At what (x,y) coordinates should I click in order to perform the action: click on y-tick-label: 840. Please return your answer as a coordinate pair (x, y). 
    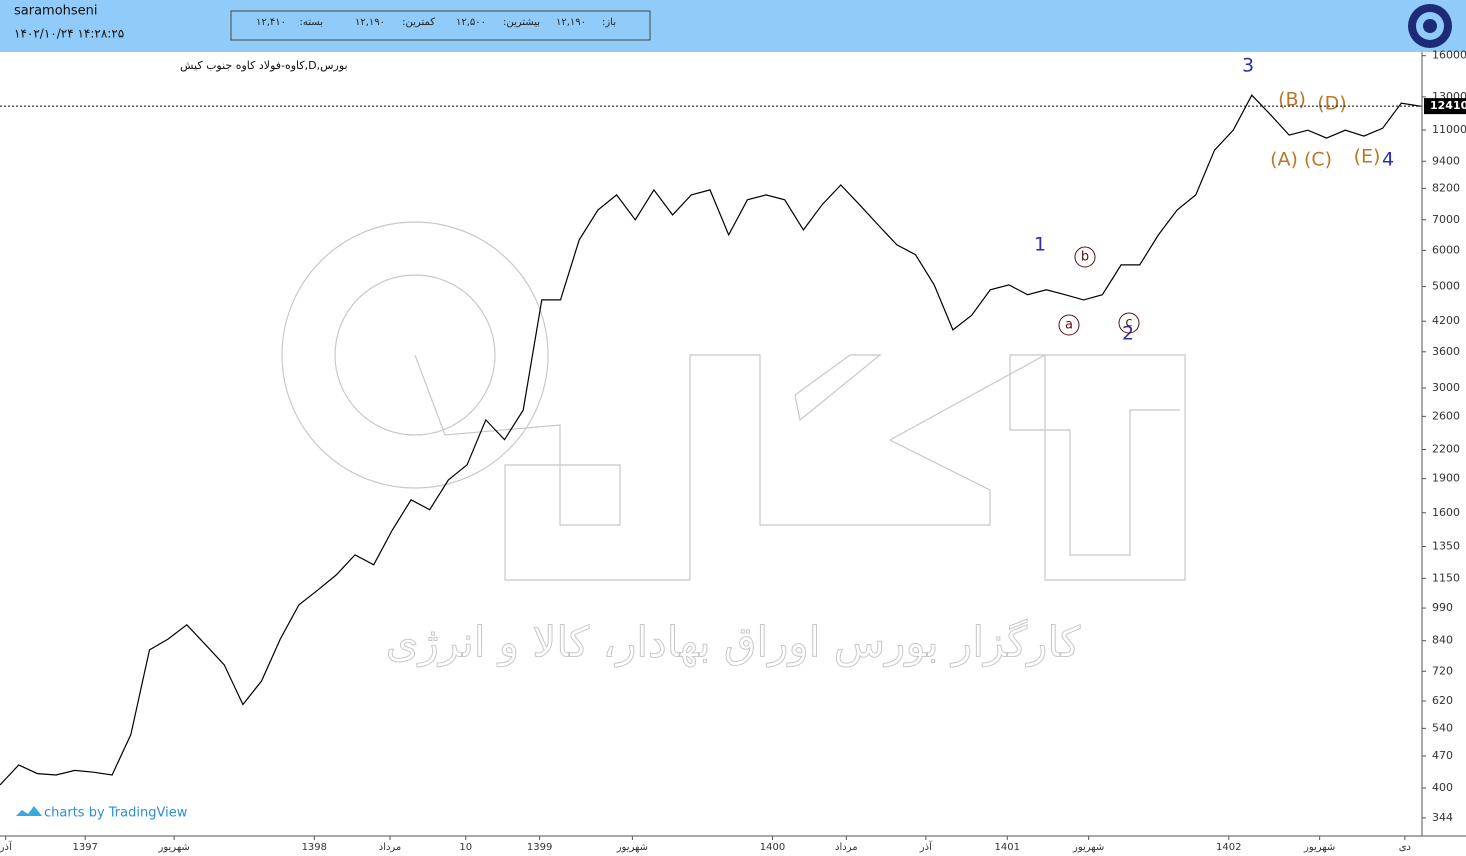
    Looking at the image, I should click on (1442, 640).